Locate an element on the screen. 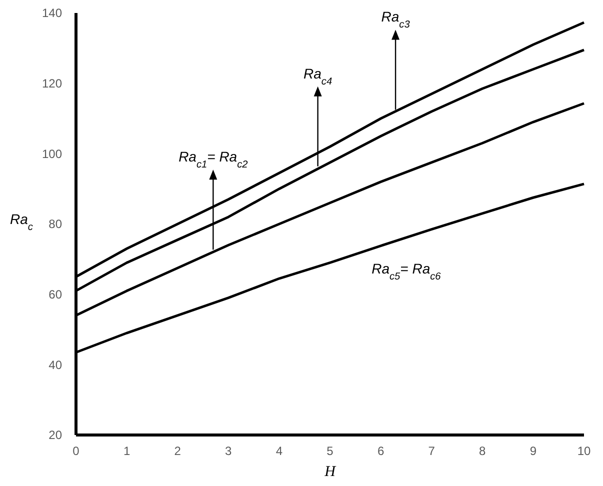  annotation: Ra$_{c3}$ is located at coordinates (395, 19).